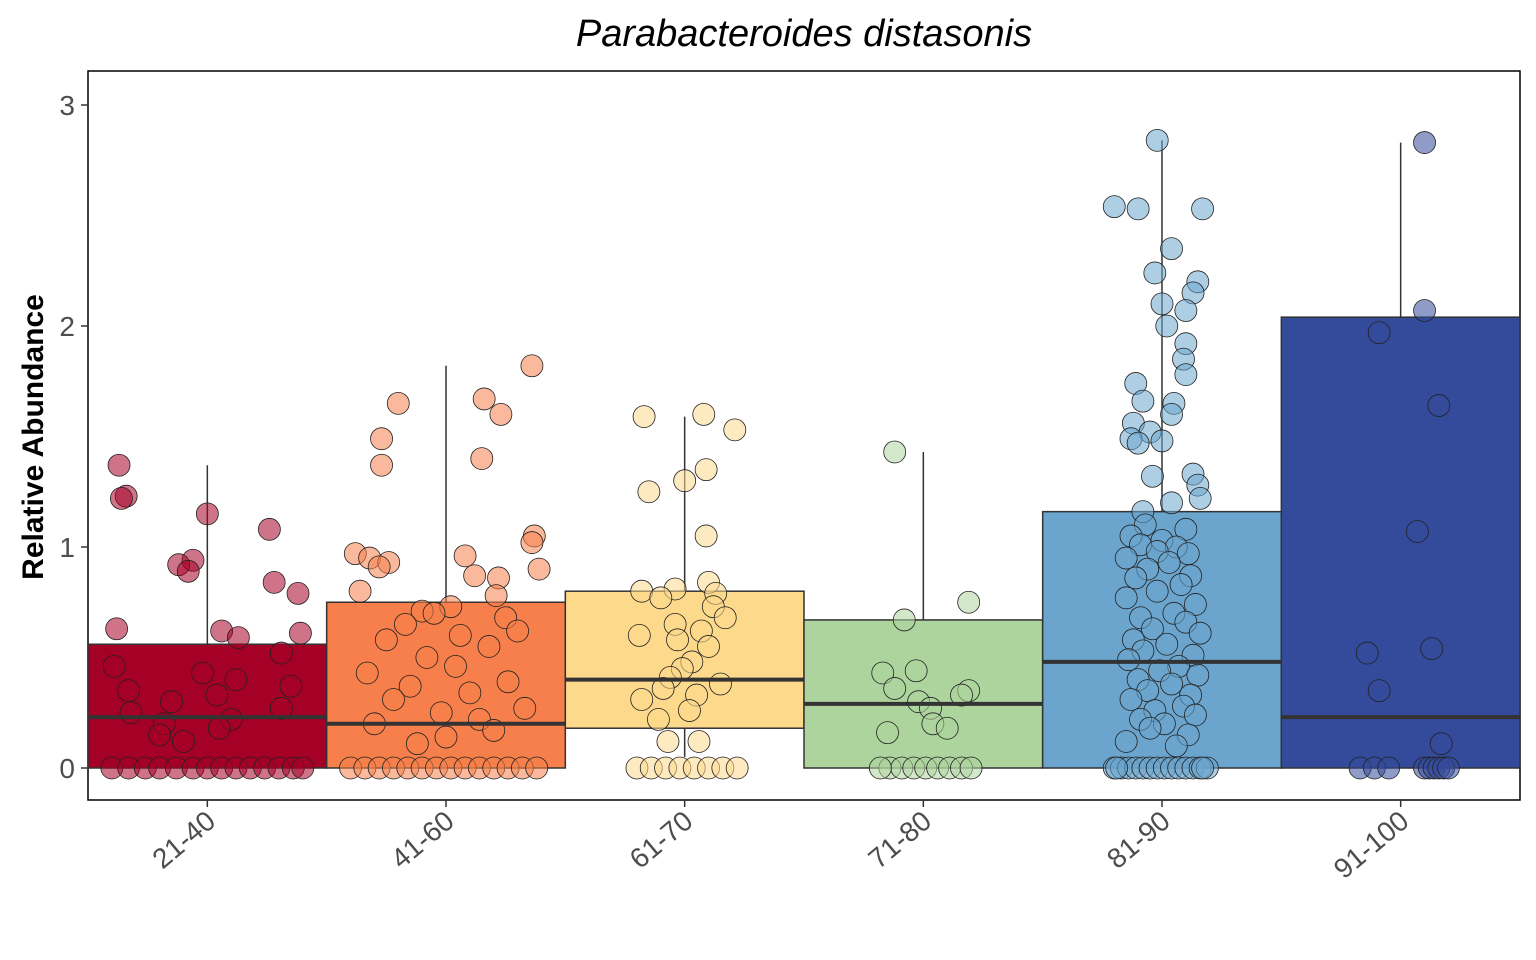 This screenshot has height=960, width=1536. I want to click on x-tick-label: 21-40, so click(183, 840).